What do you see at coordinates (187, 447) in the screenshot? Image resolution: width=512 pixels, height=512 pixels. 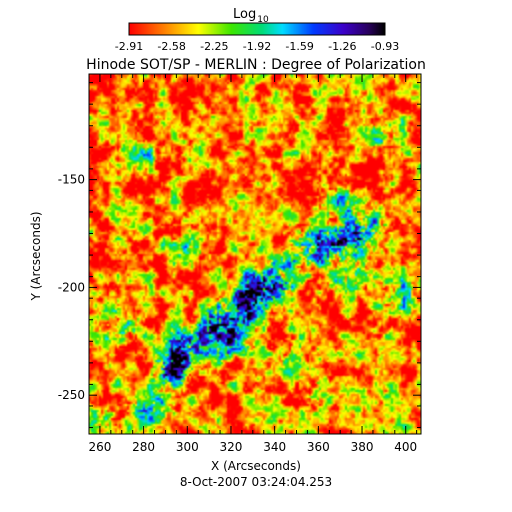 I see `x-tick-label: 300` at bounding box center [187, 447].